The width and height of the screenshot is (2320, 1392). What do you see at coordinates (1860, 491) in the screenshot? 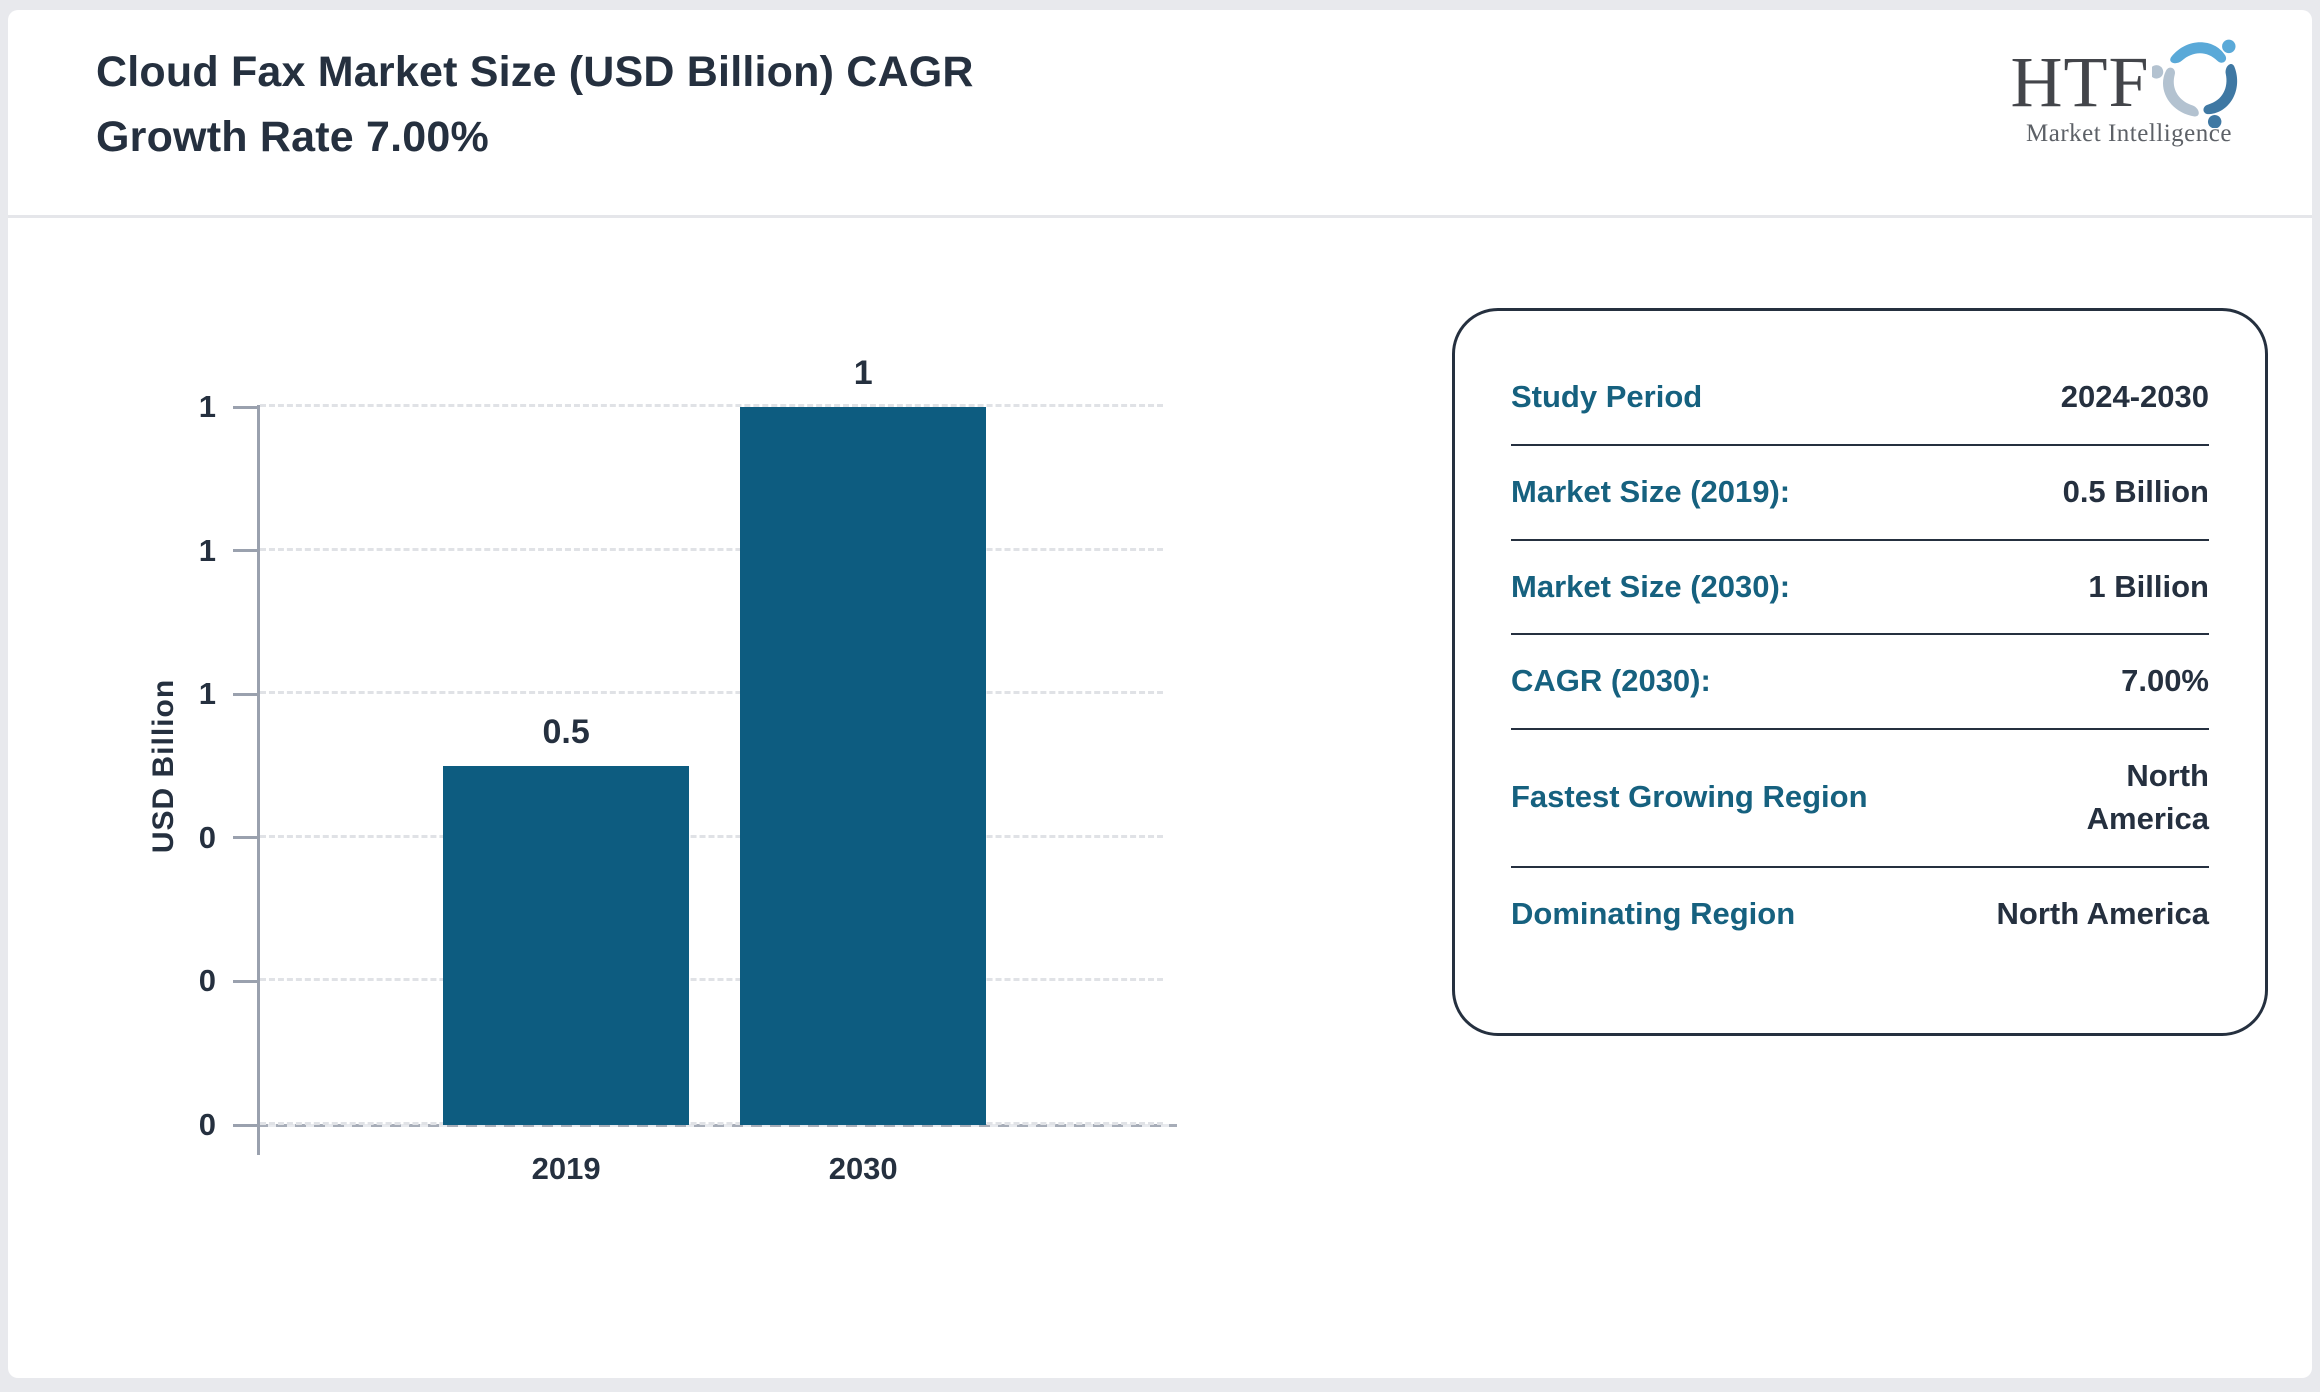
I see `panel-row: Market Size (2019): 0.5 Billion` at bounding box center [1860, 491].